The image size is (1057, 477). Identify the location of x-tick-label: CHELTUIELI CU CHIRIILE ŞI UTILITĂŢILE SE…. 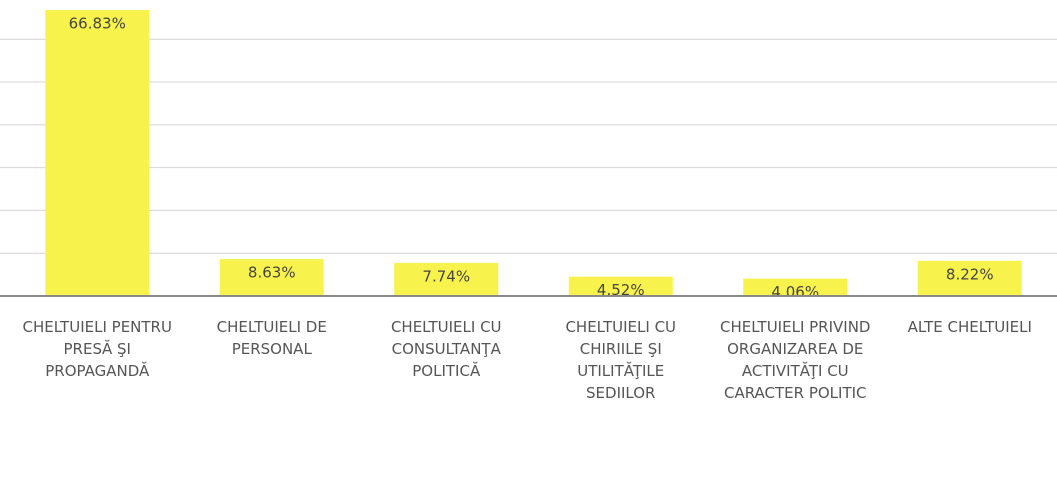
(621, 360).